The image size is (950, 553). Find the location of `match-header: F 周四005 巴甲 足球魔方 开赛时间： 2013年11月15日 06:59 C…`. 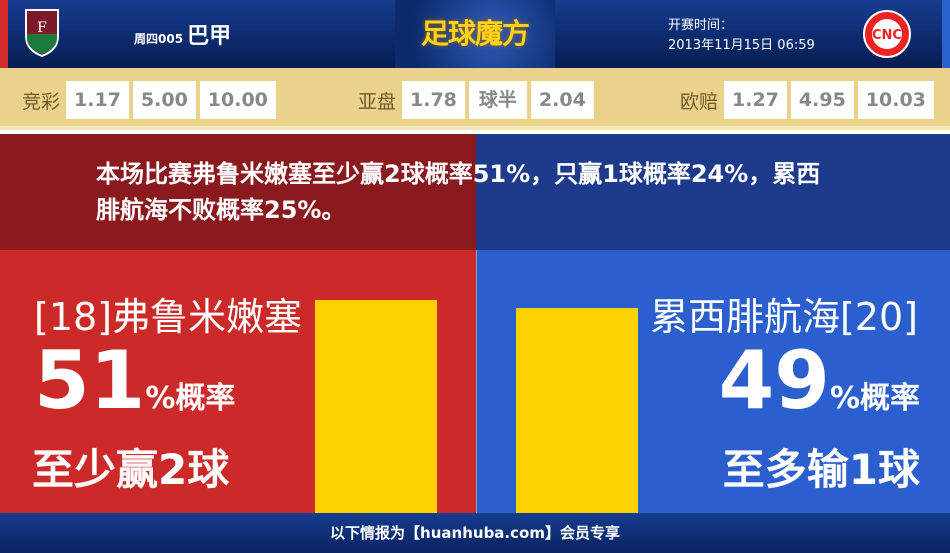

match-header: F 周四005 巴甲 足球魔方 开赛时间： 2013年11月15日 06:59 C… is located at coordinates (475, 34).